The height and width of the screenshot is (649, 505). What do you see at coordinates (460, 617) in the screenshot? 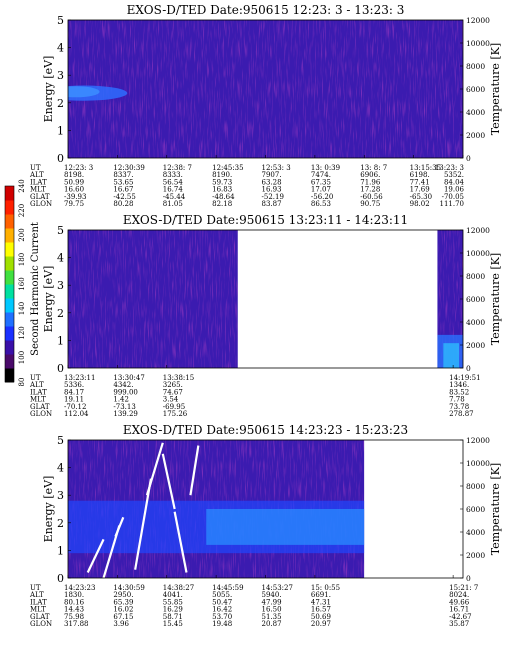
I see `ephemeris-cell: -42.67` at bounding box center [460, 617].